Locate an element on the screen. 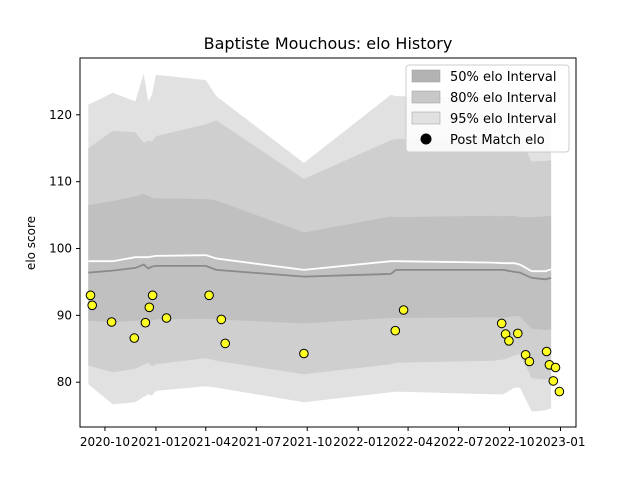 Image resolution: width=640 pixels, height=480 pixels. mean-line is located at coordinates (320, 272).